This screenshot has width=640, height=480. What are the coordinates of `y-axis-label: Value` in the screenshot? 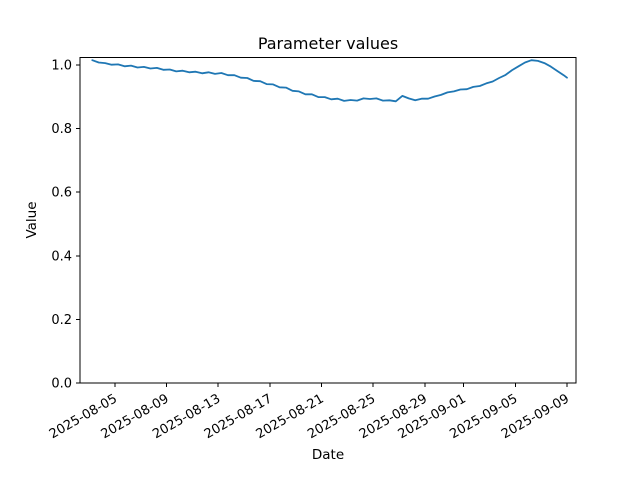 It's located at (32, 219).